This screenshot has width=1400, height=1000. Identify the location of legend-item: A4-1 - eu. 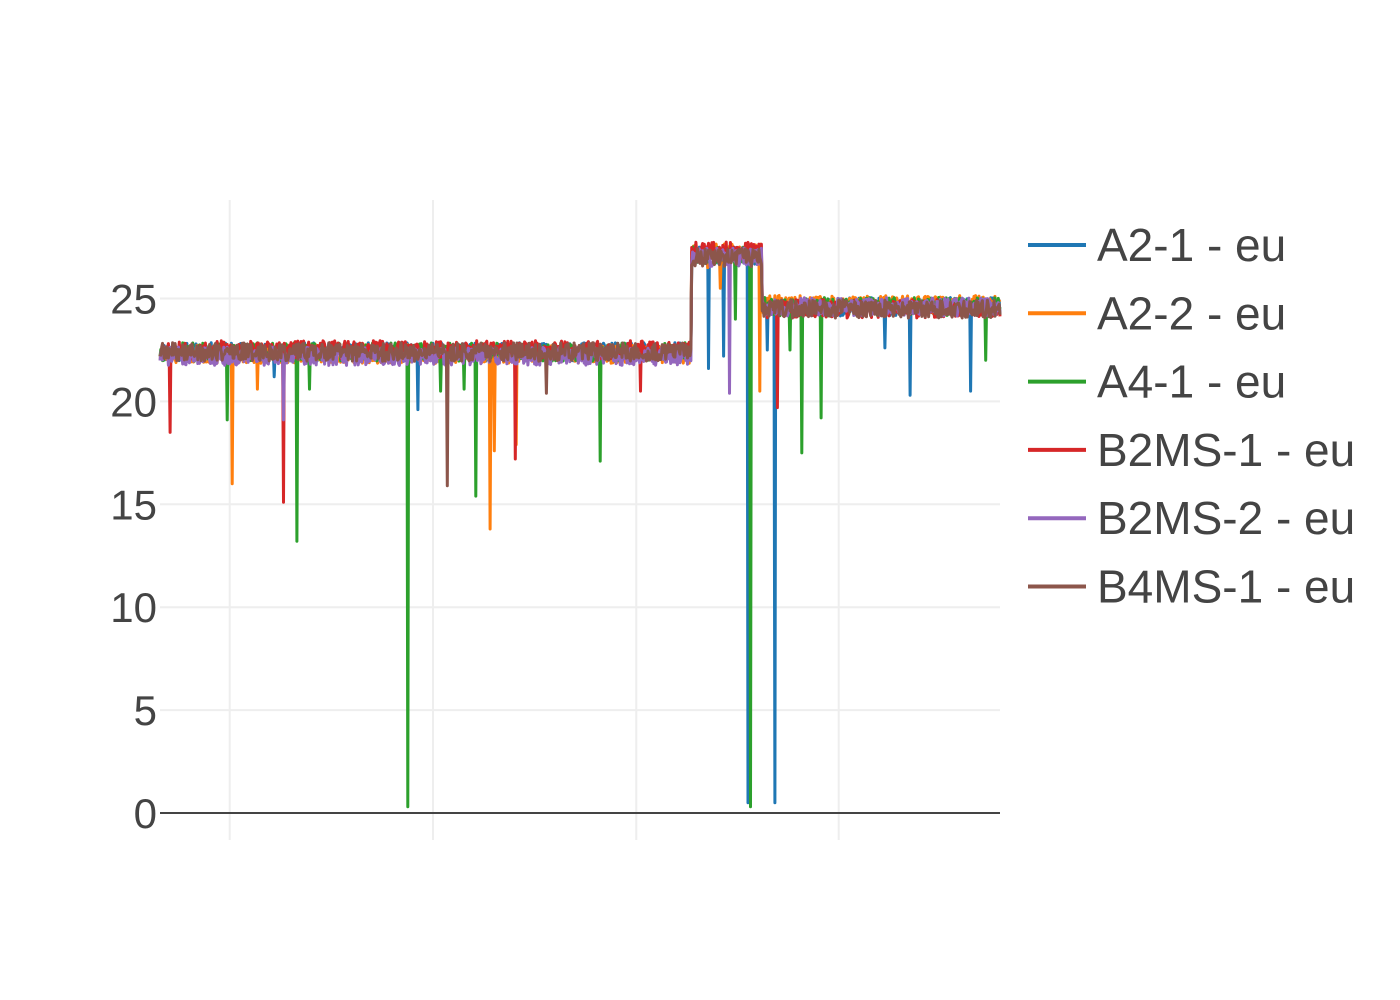
(1157, 382).